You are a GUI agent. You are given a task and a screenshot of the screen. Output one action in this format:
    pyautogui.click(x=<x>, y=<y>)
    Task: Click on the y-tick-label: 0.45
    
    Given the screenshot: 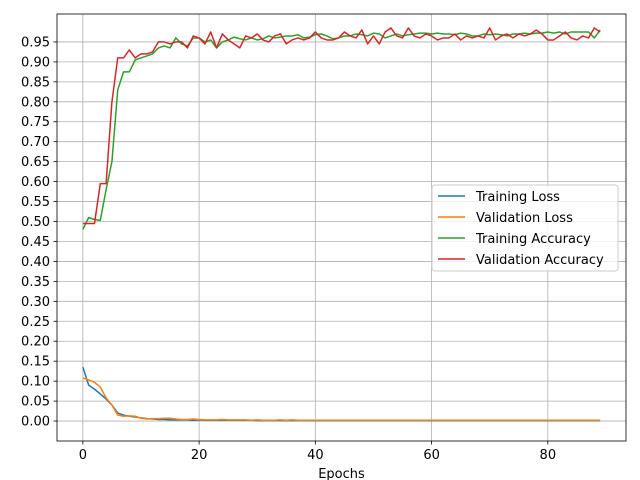 What is the action you would take?
    pyautogui.click(x=35, y=242)
    